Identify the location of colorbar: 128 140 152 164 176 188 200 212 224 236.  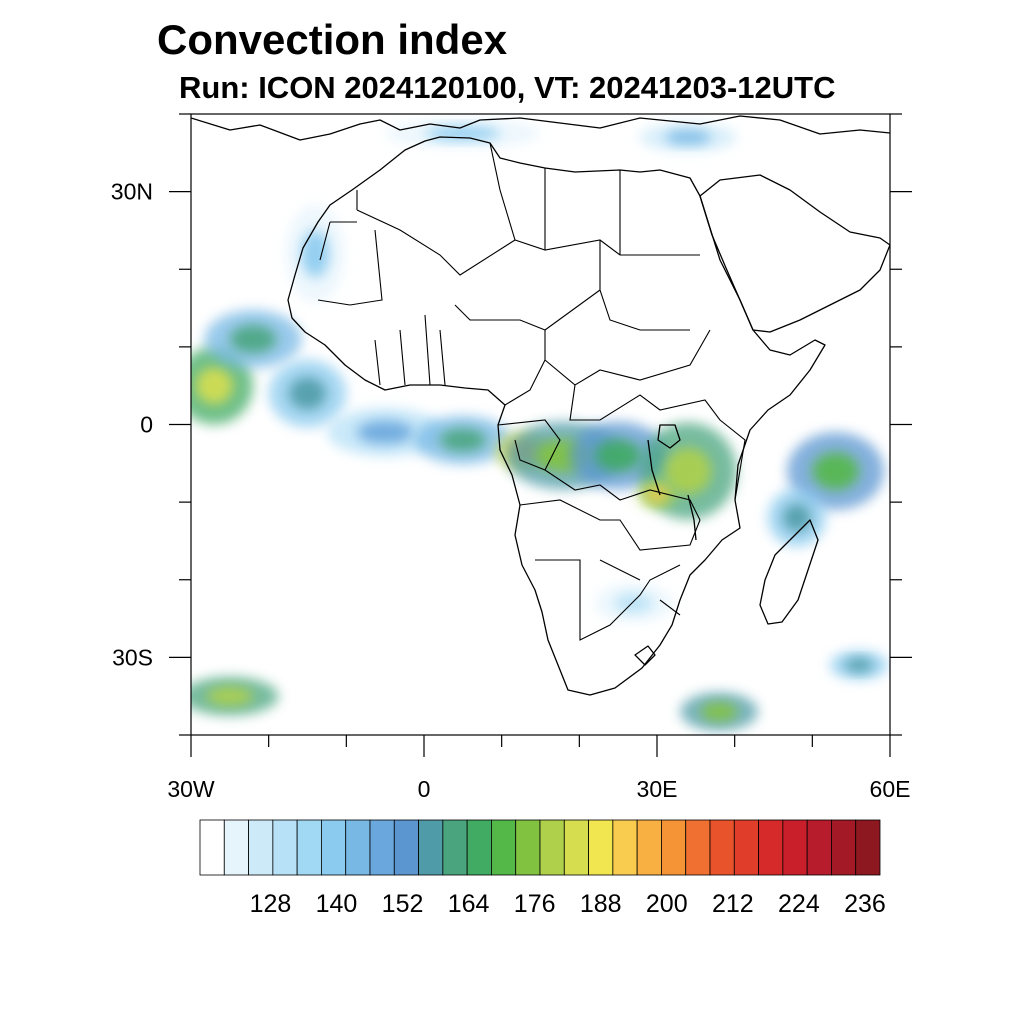
(542, 868).